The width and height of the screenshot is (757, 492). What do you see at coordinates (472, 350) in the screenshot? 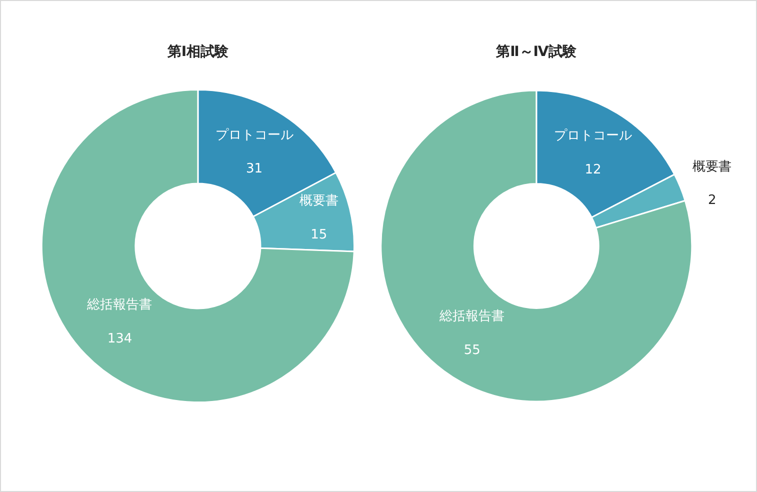
I see `data-label: 55` at bounding box center [472, 350].